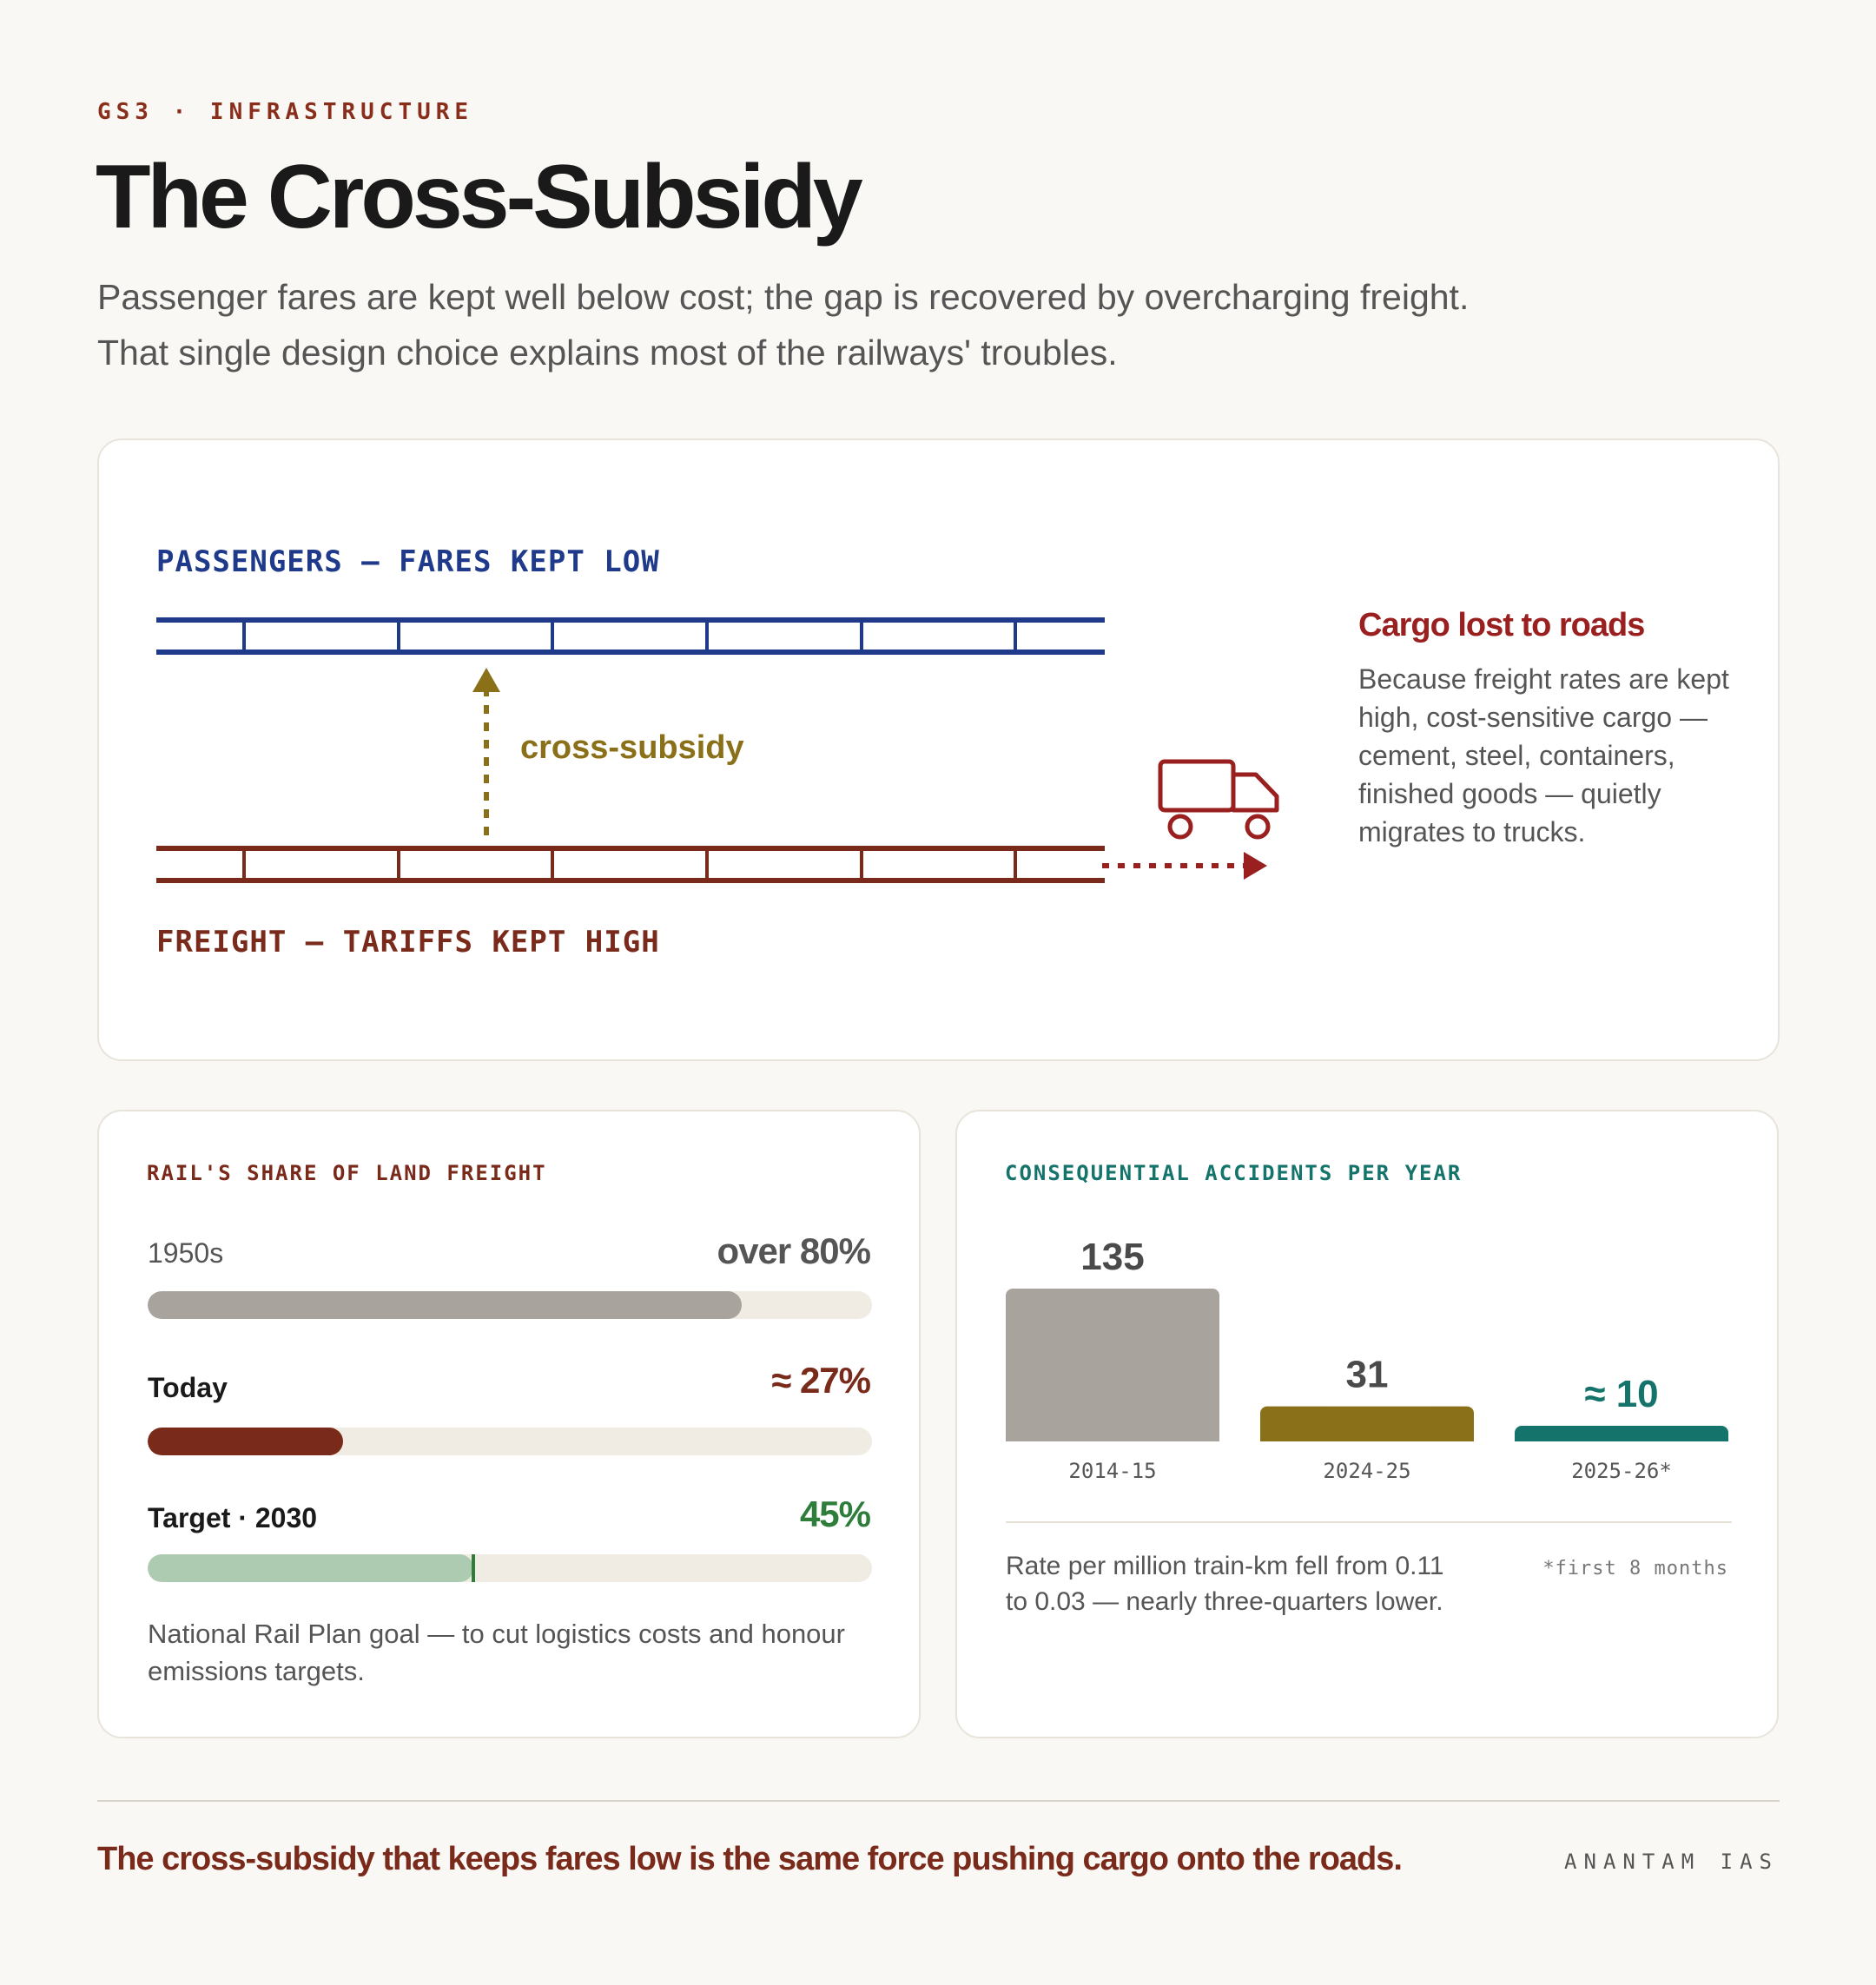 This screenshot has width=1876, height=1985. What do you see at coordinates (486, 751) in the screenshot?
I see `cross-subsidy-arrow` at bounding box center [486, 751].